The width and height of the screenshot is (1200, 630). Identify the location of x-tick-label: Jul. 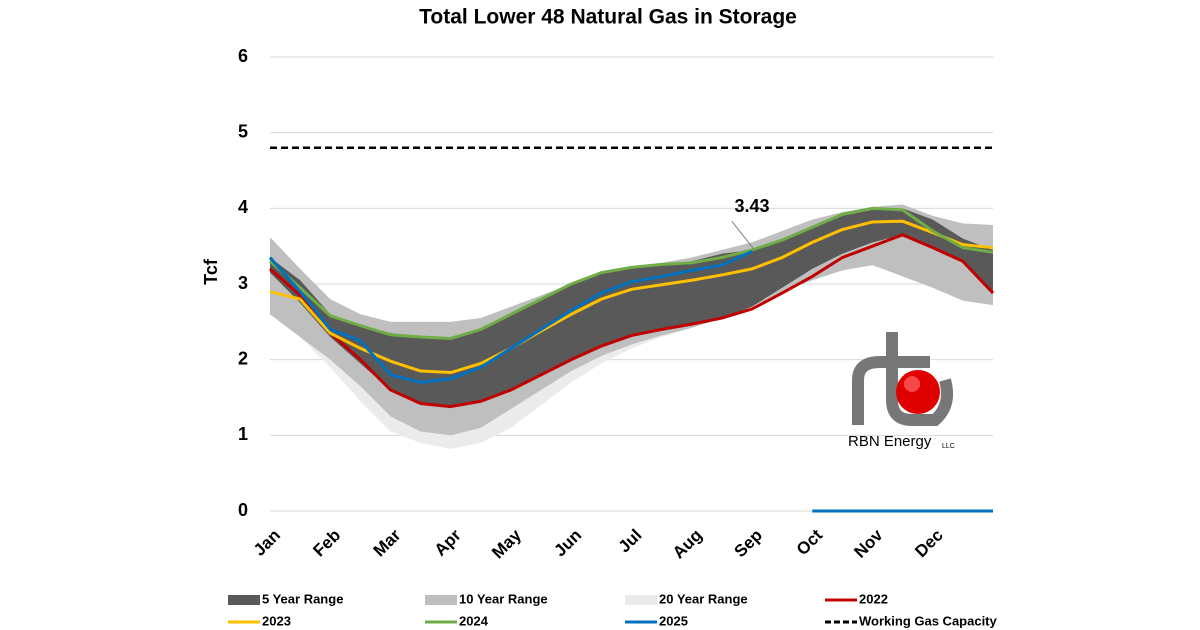
(630, 541).